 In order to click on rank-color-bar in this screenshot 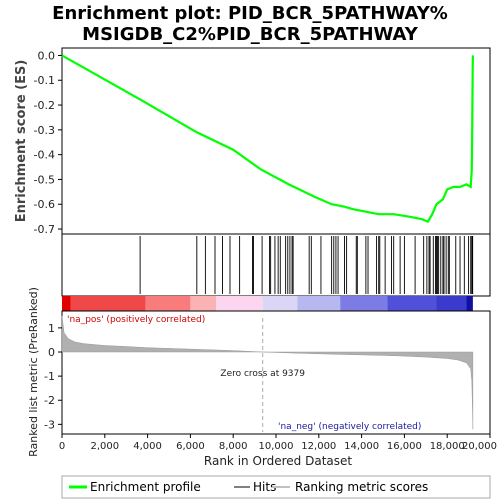, I will do `click(267, 303)`.